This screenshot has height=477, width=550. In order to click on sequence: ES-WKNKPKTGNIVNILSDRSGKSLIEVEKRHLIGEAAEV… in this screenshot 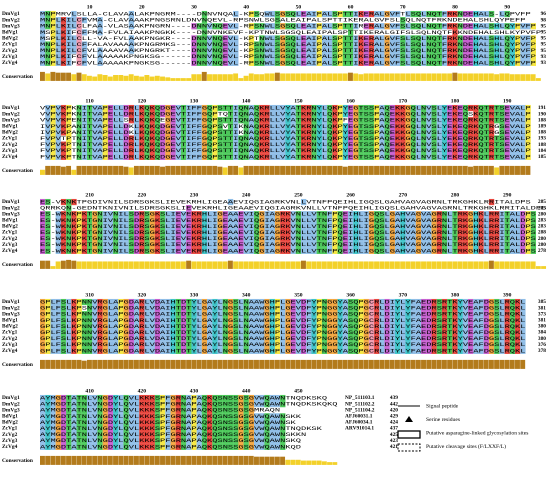, I will do `click(288, 232)`.